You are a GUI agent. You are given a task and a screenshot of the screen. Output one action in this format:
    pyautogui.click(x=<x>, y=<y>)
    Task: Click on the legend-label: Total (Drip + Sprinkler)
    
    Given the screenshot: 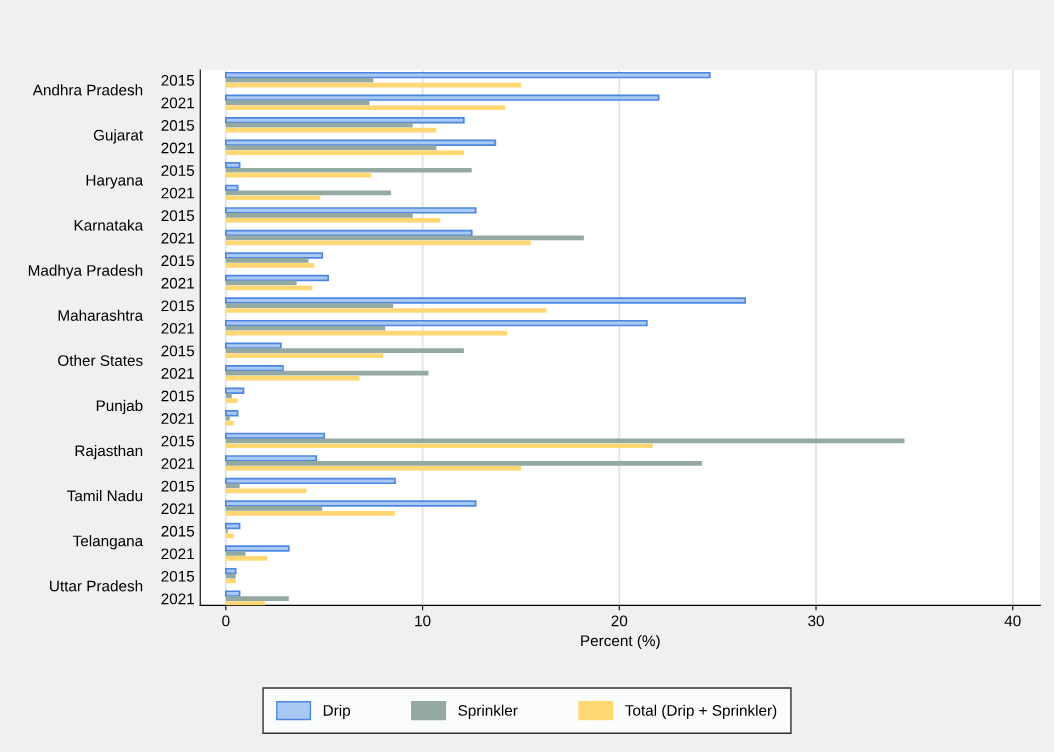 What is the action you would take?
    pyautogui.click(x=701, y=711)
    